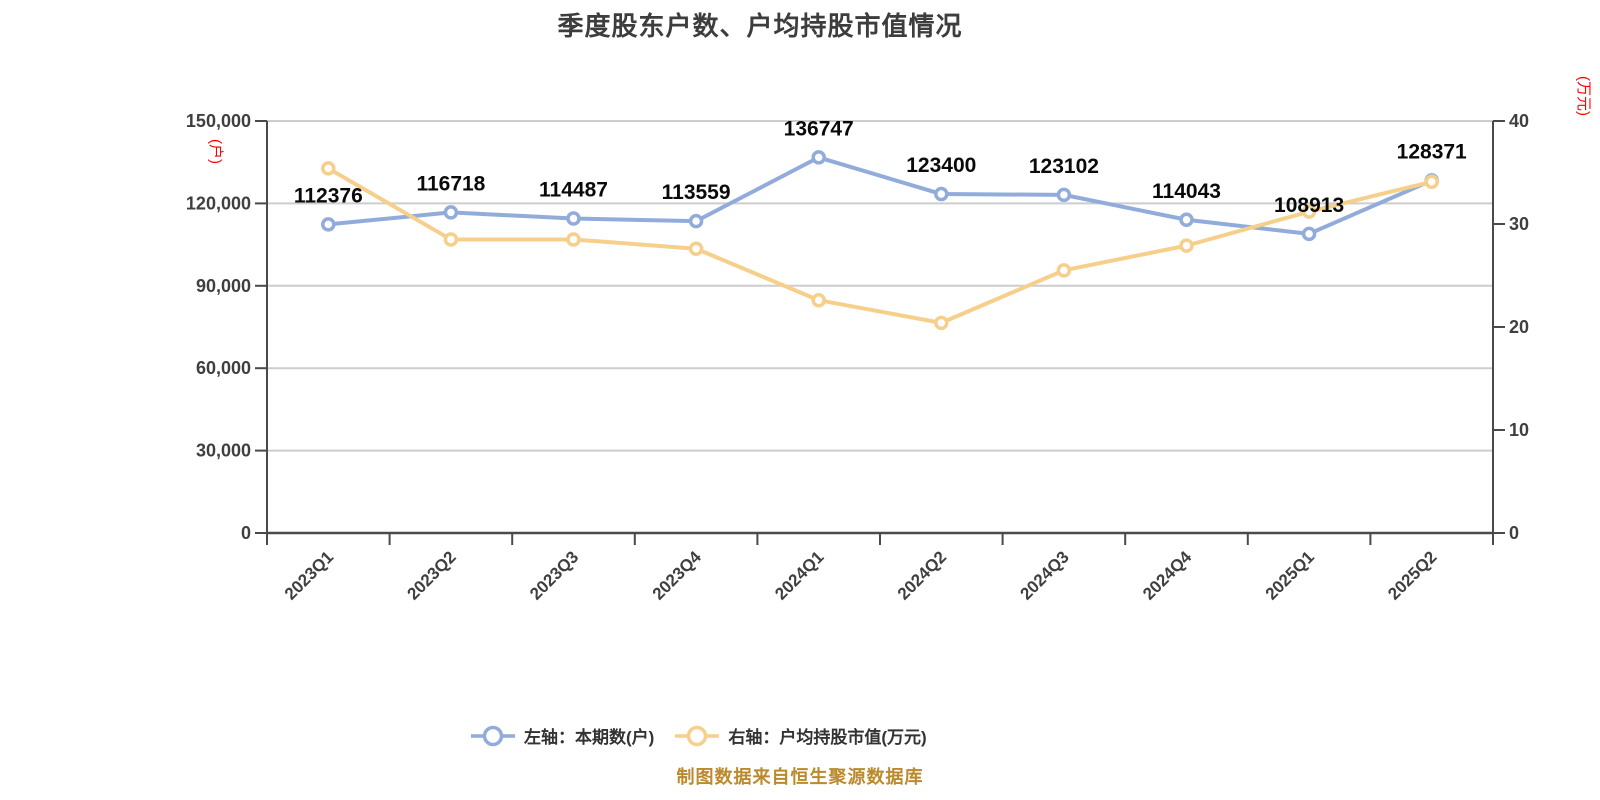  Describe the element at coordinates (1519, 224) in the screenshot. I see `right-axis-tick-label: 30` at that location.